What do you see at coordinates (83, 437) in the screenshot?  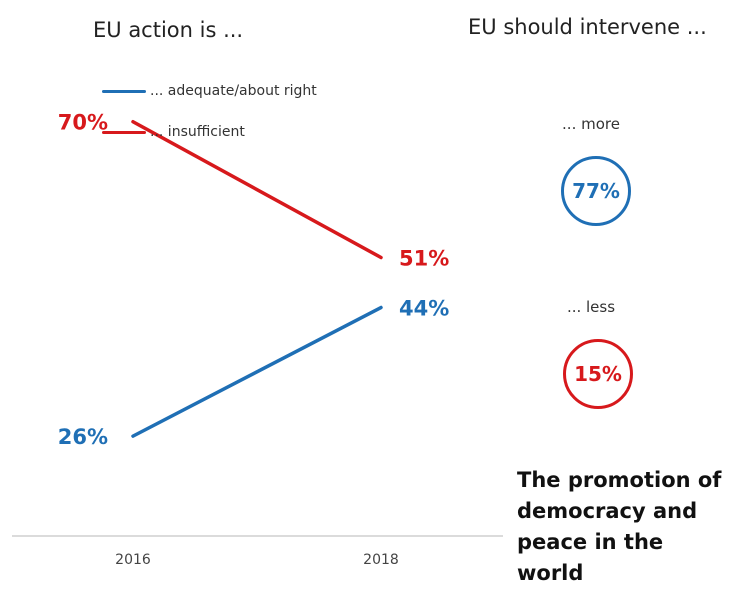 I see `data-label-adequate-2016: 26%` at bounding box center [83, 437].